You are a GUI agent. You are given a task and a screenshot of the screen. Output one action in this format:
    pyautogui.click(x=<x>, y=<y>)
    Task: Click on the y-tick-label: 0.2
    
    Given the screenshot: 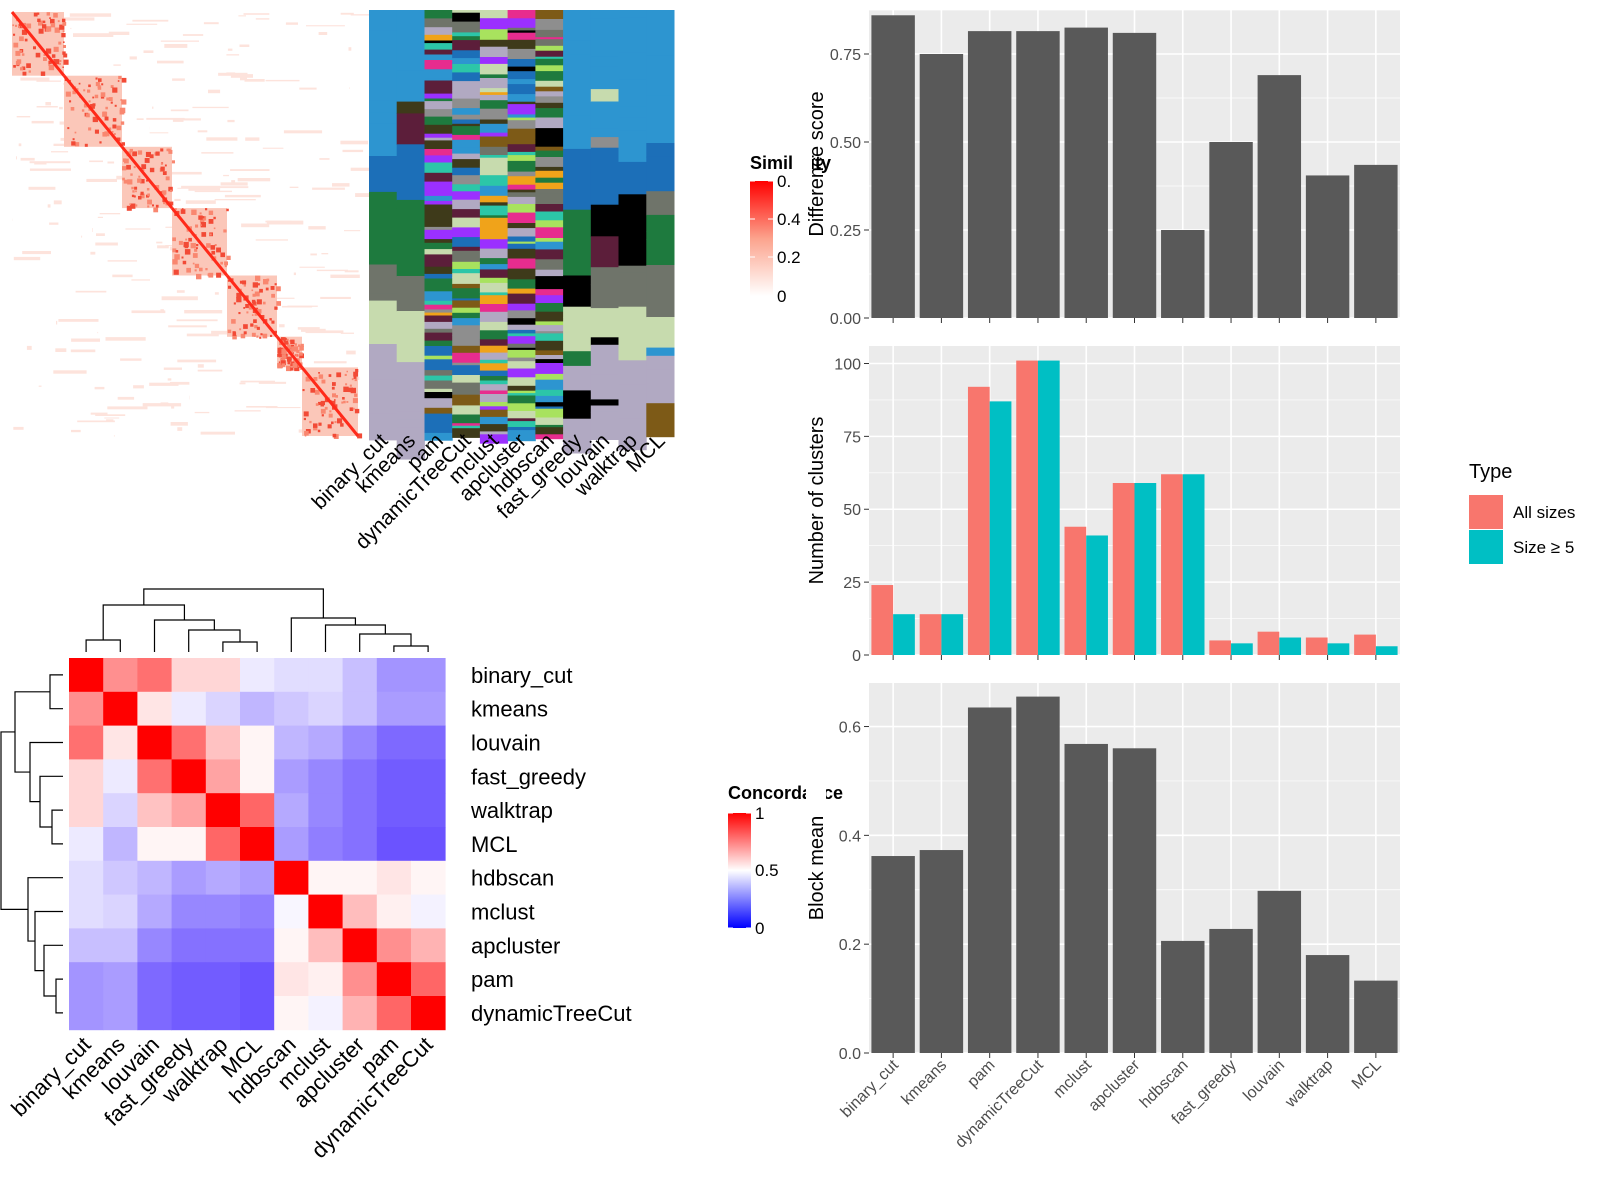 What is the action you would take?
    pyautogui.click(x=850, y=945)
    